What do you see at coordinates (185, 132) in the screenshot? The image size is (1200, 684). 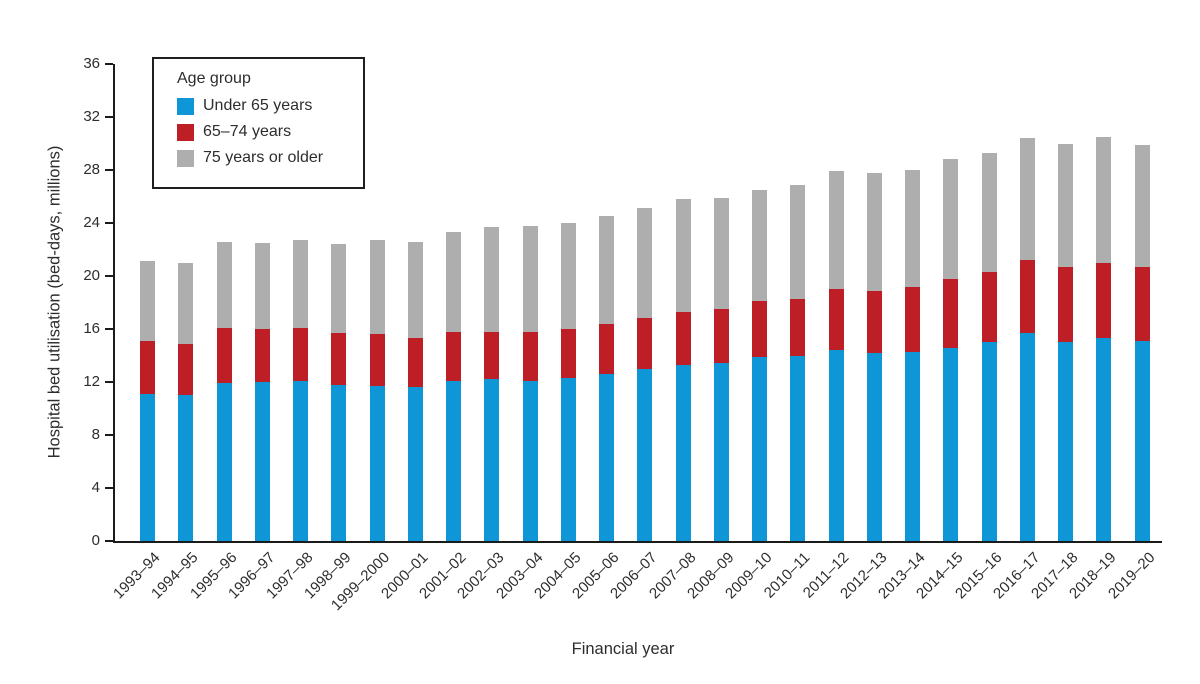 I see `legend-swatch-65-74-years` at bounding box center [185, 132].